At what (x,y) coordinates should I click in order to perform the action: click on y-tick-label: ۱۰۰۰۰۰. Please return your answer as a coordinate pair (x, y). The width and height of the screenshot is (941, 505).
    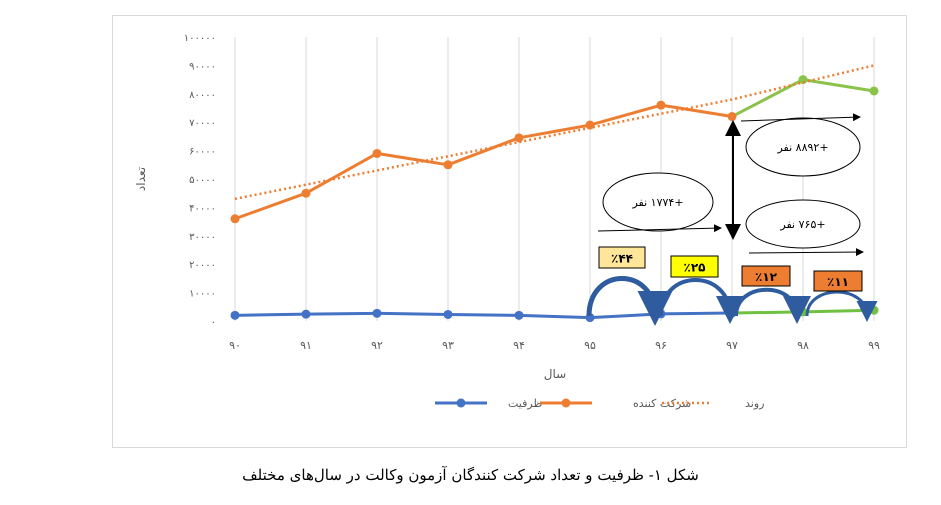
    Looking at the image, I should click on (200, 38).